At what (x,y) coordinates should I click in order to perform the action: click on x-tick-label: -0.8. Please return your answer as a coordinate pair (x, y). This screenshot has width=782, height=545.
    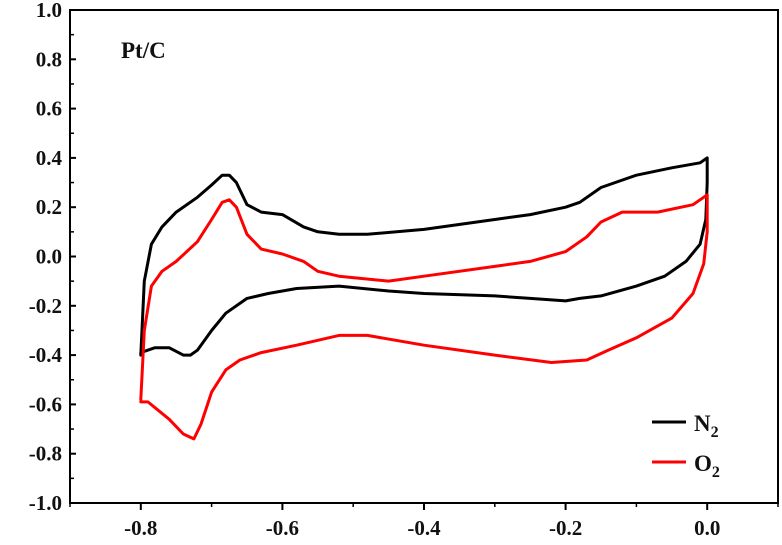
    Looking at the image, I should click on (140, 528).